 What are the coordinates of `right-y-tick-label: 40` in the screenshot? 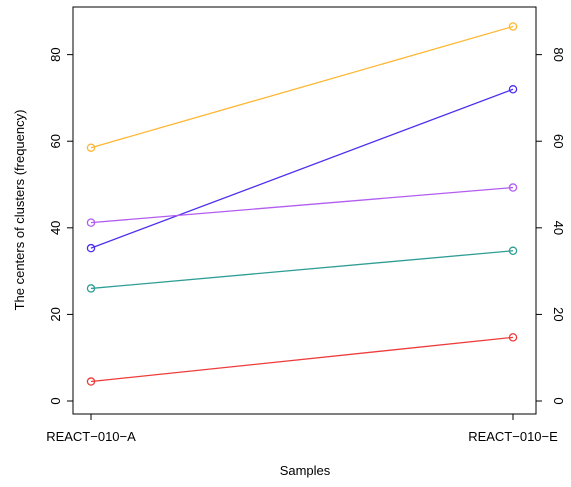 It's located at (558, 228).